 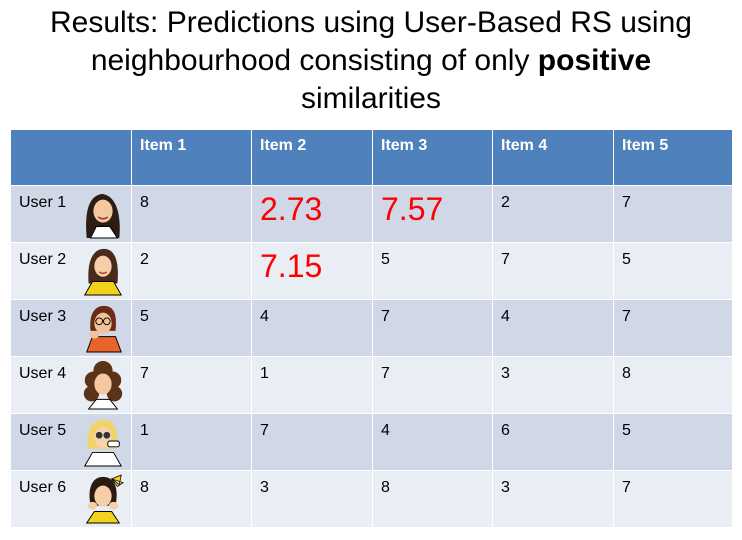 I want to click on header-item-1: Item 1, so click(x=191, y=157).